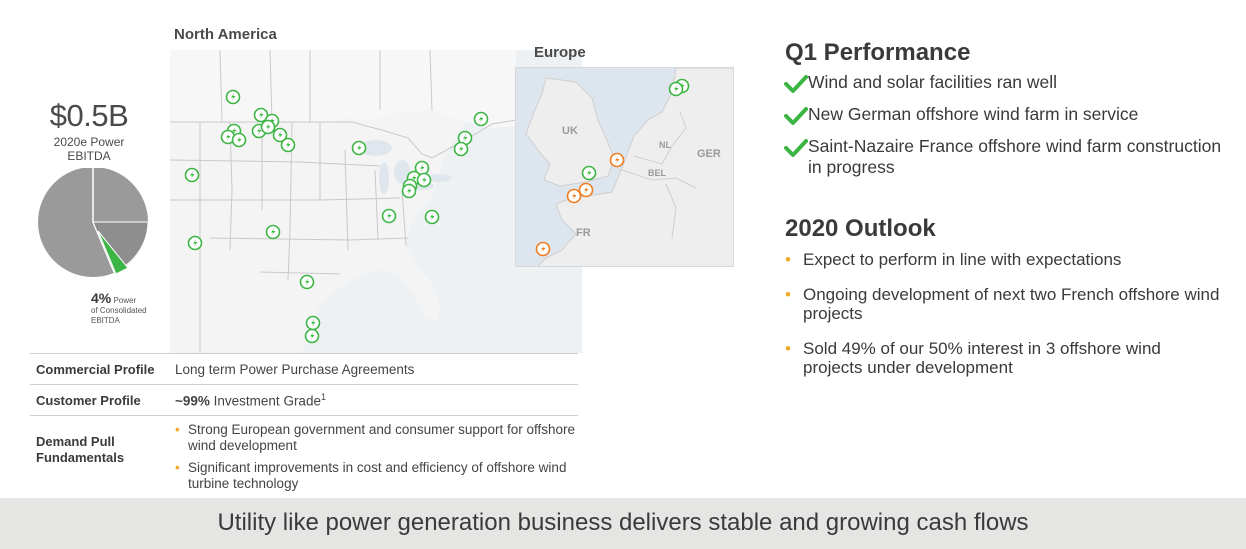  I want to click on pie-note-line1: Power, so click(125, 300).